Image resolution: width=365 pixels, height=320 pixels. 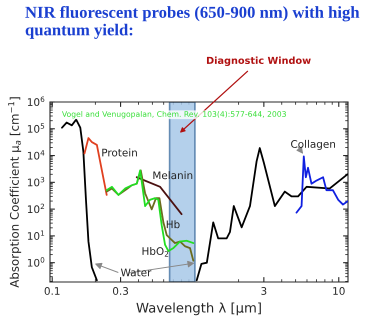 I want to click on x-tick-label: 0.1, so click(x=52, y=291).